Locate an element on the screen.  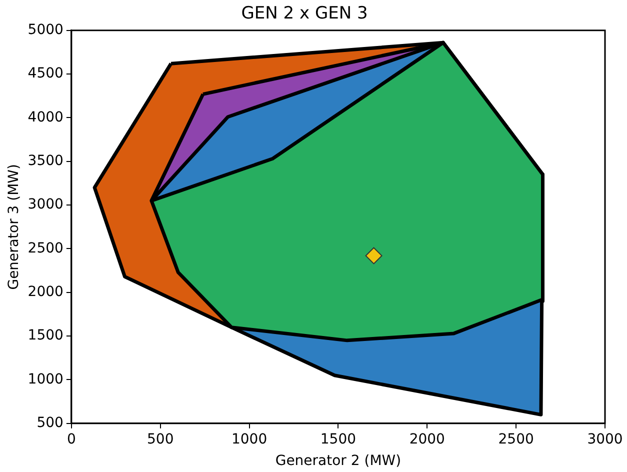
x-tick-label: 1500 is located at coordinates (338, 439).